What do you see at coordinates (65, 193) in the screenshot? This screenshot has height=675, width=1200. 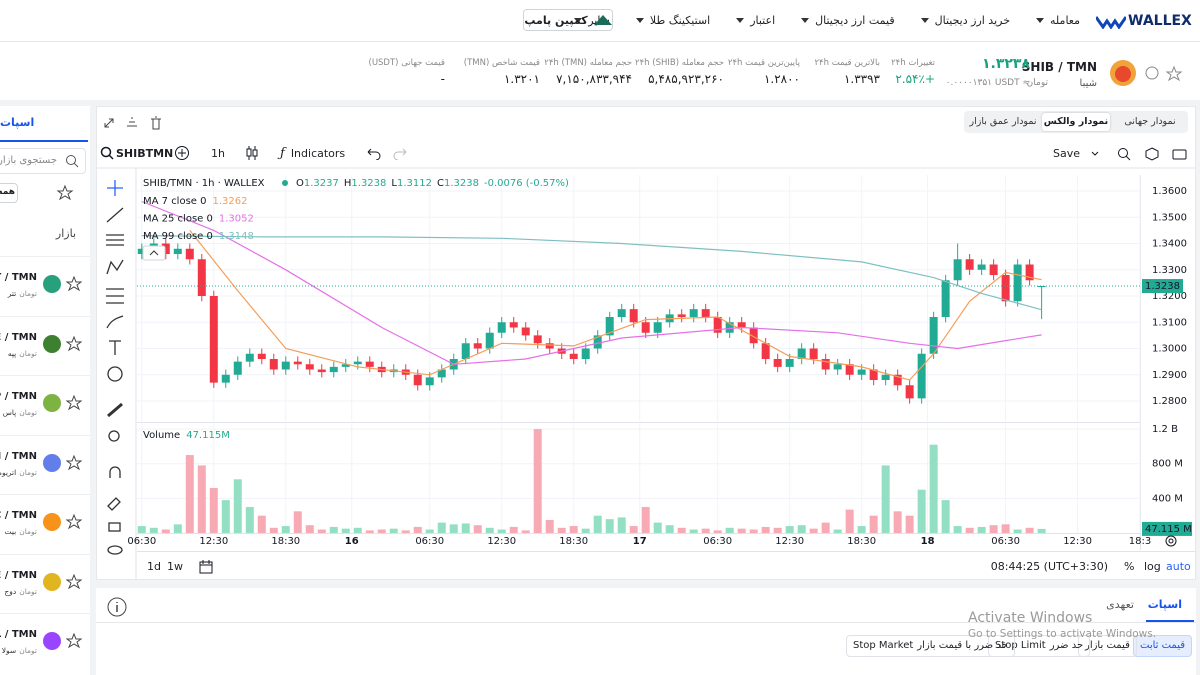 I see `favorites-filter` at bounding box center [65, 193].